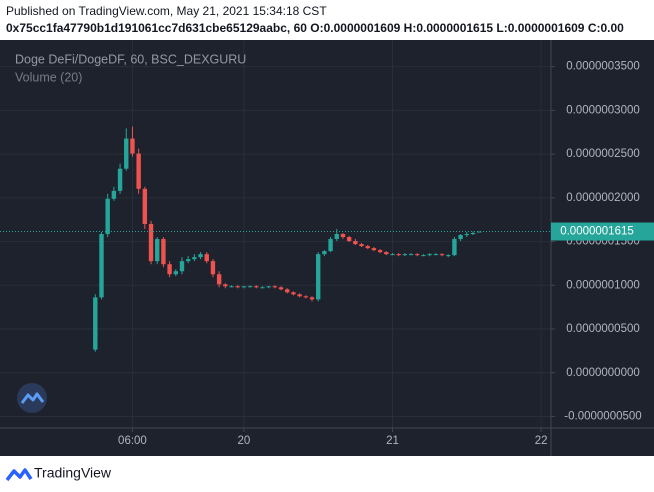 This screenshot has width=654, height=492. What do you see at coordinates (244, 441) in the screenshot?
I see `x-tick-label: 20` at bounding box center [244, 441].